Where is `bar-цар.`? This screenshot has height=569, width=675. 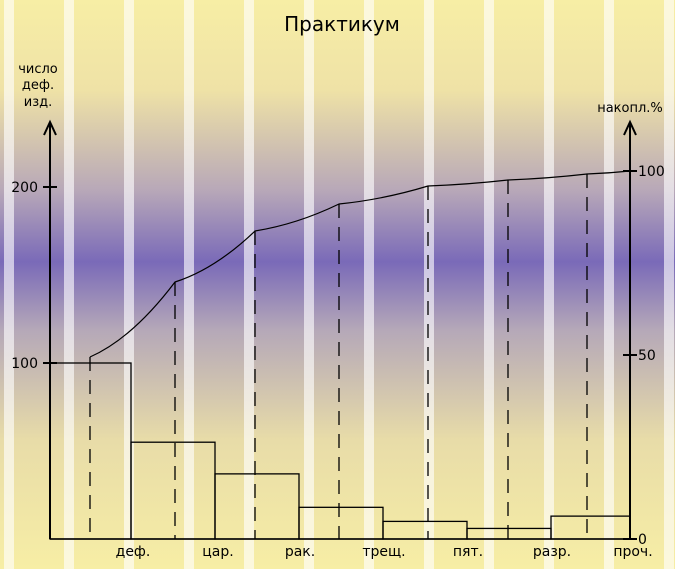
bar-цар. is located at coordinates (173, 490).